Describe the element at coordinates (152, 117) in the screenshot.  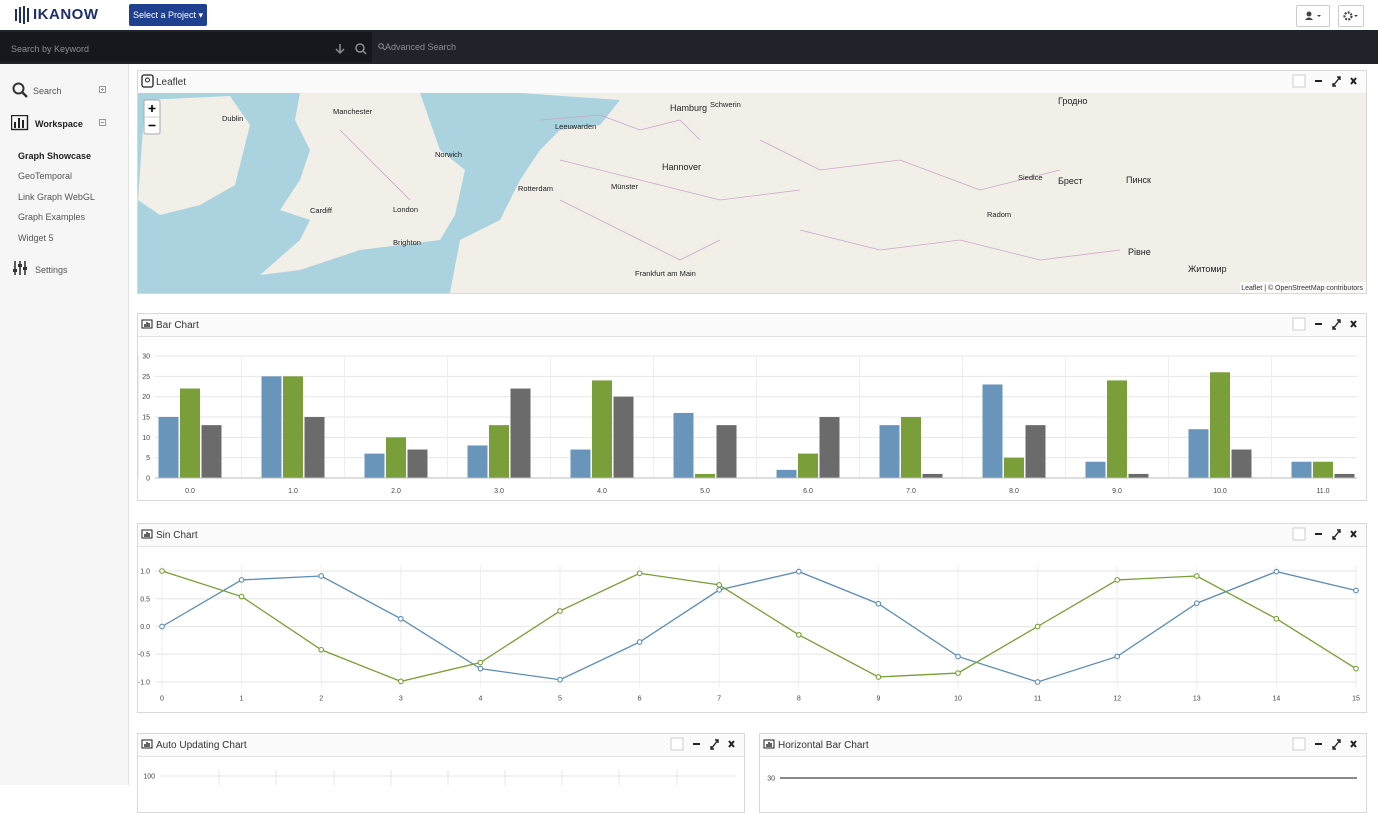
I see `zoom-control` at that location.